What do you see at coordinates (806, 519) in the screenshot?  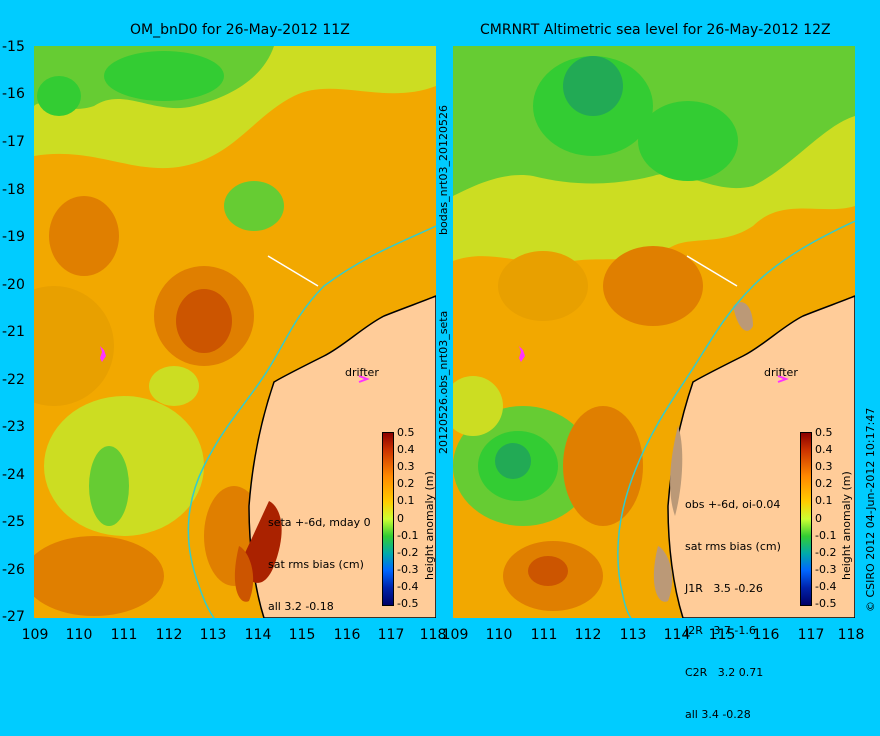 I see `right-colorbar-gradient` at bounding box center [806, 519].